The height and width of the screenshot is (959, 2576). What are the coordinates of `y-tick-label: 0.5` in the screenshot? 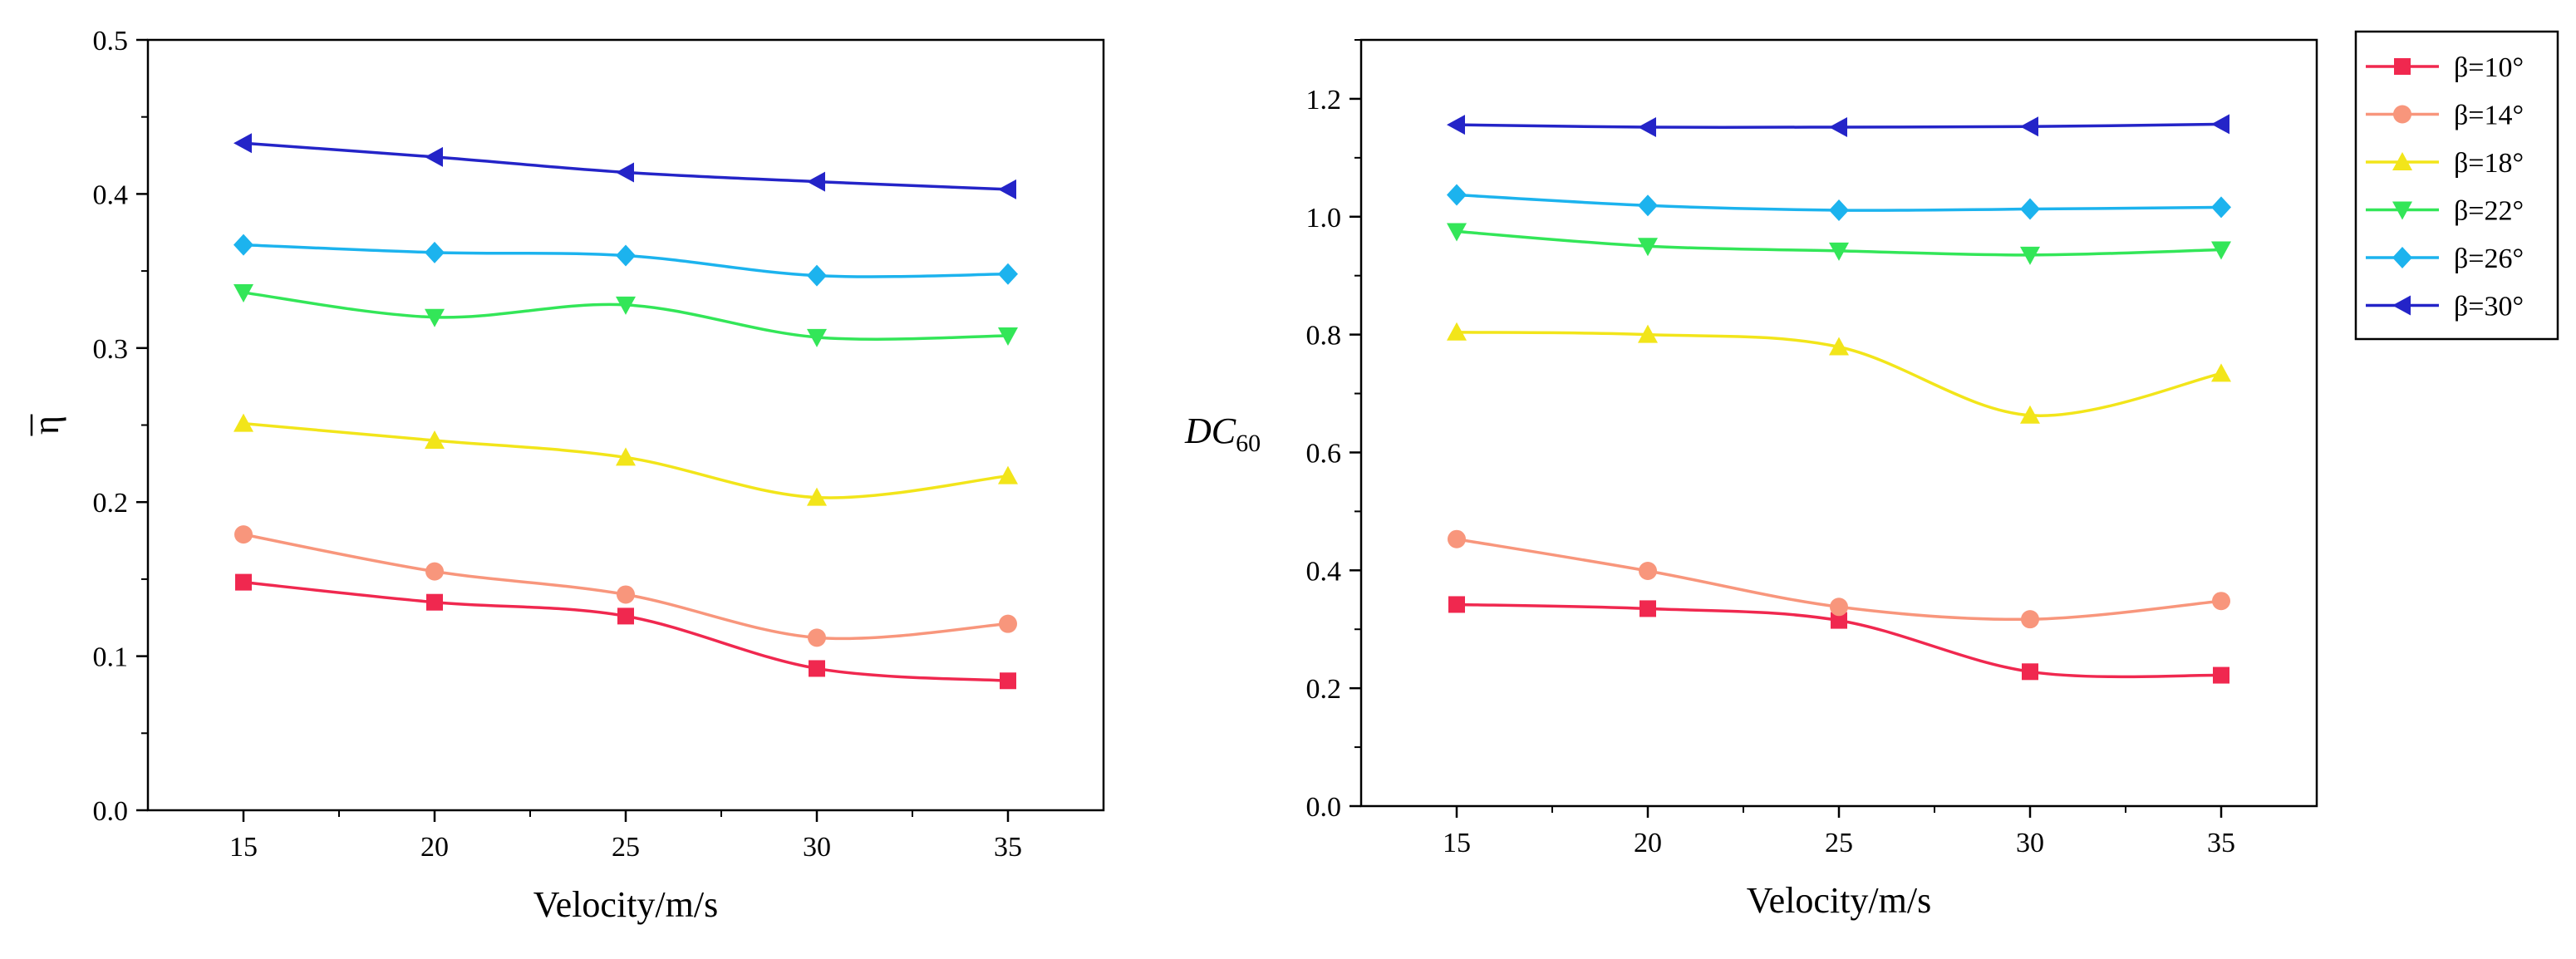 It's located at (111, 41).